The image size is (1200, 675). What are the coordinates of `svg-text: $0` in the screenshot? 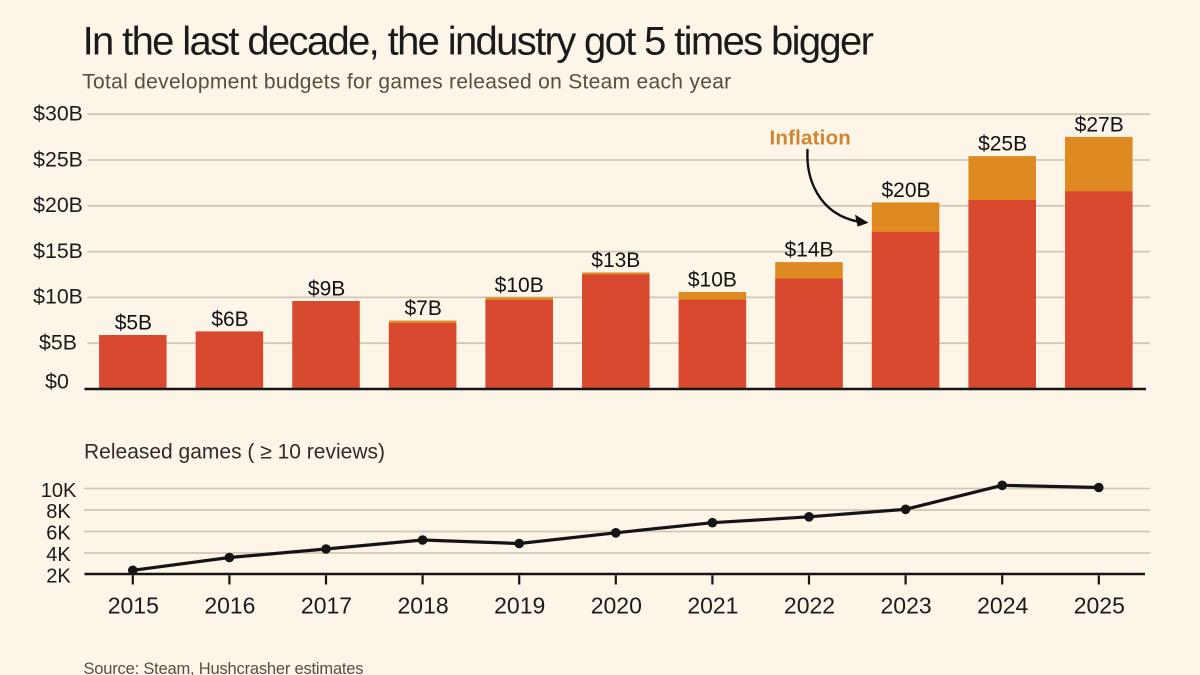 It's located at (57, 382).